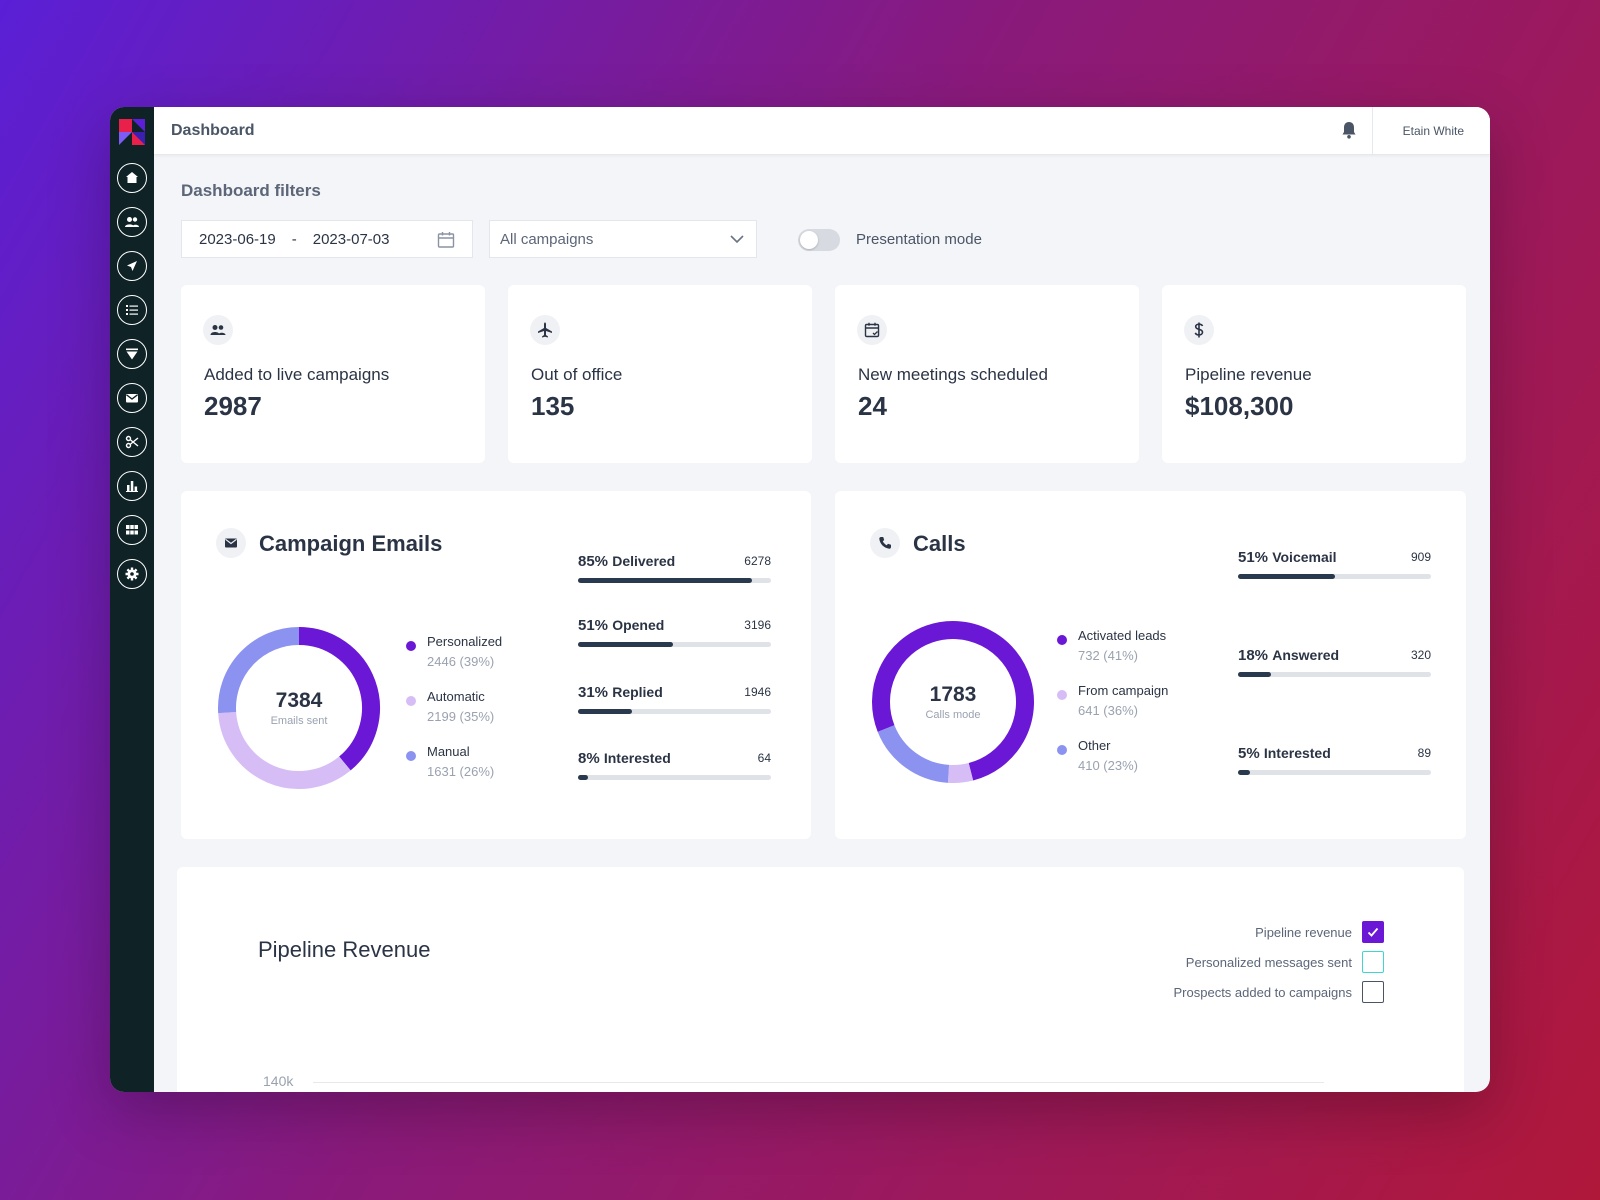  Describe the element at coordinates (132, 486) in the screenshot. I see `sidebar-item-reports` at that location.